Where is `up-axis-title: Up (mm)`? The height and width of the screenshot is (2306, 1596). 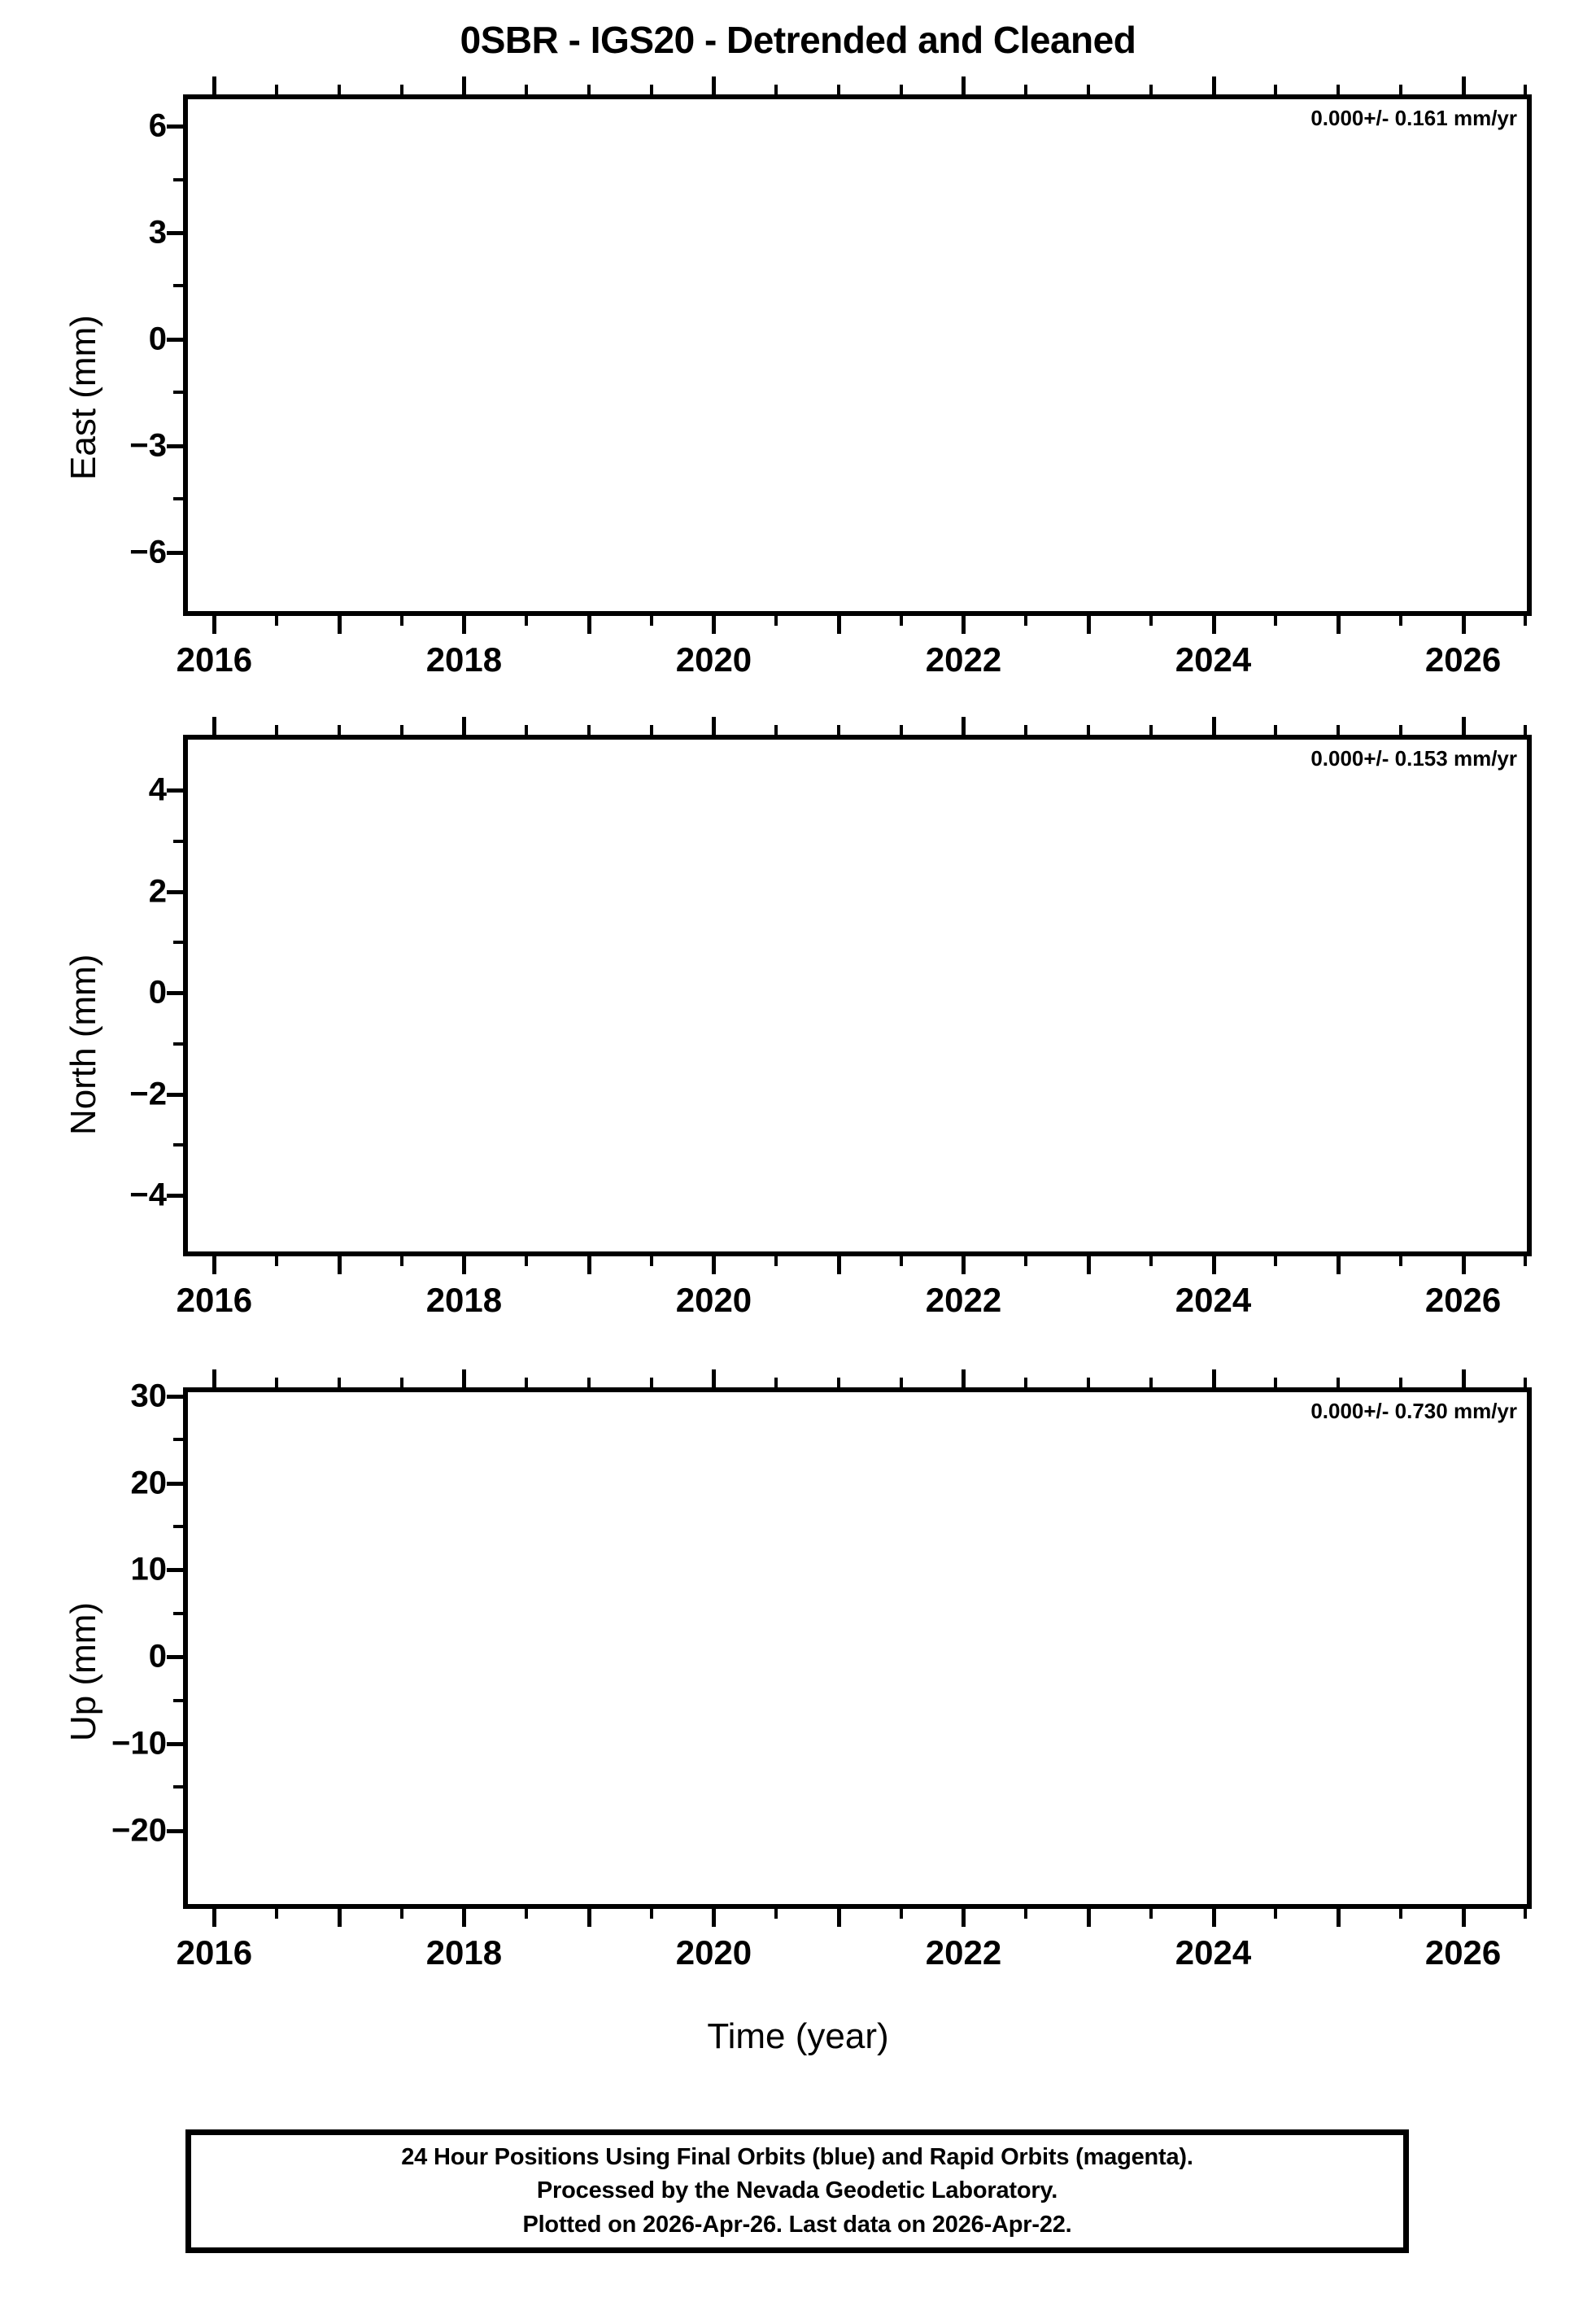 up-axis-title: Up (mm) is located at coordinates (83, 1671).